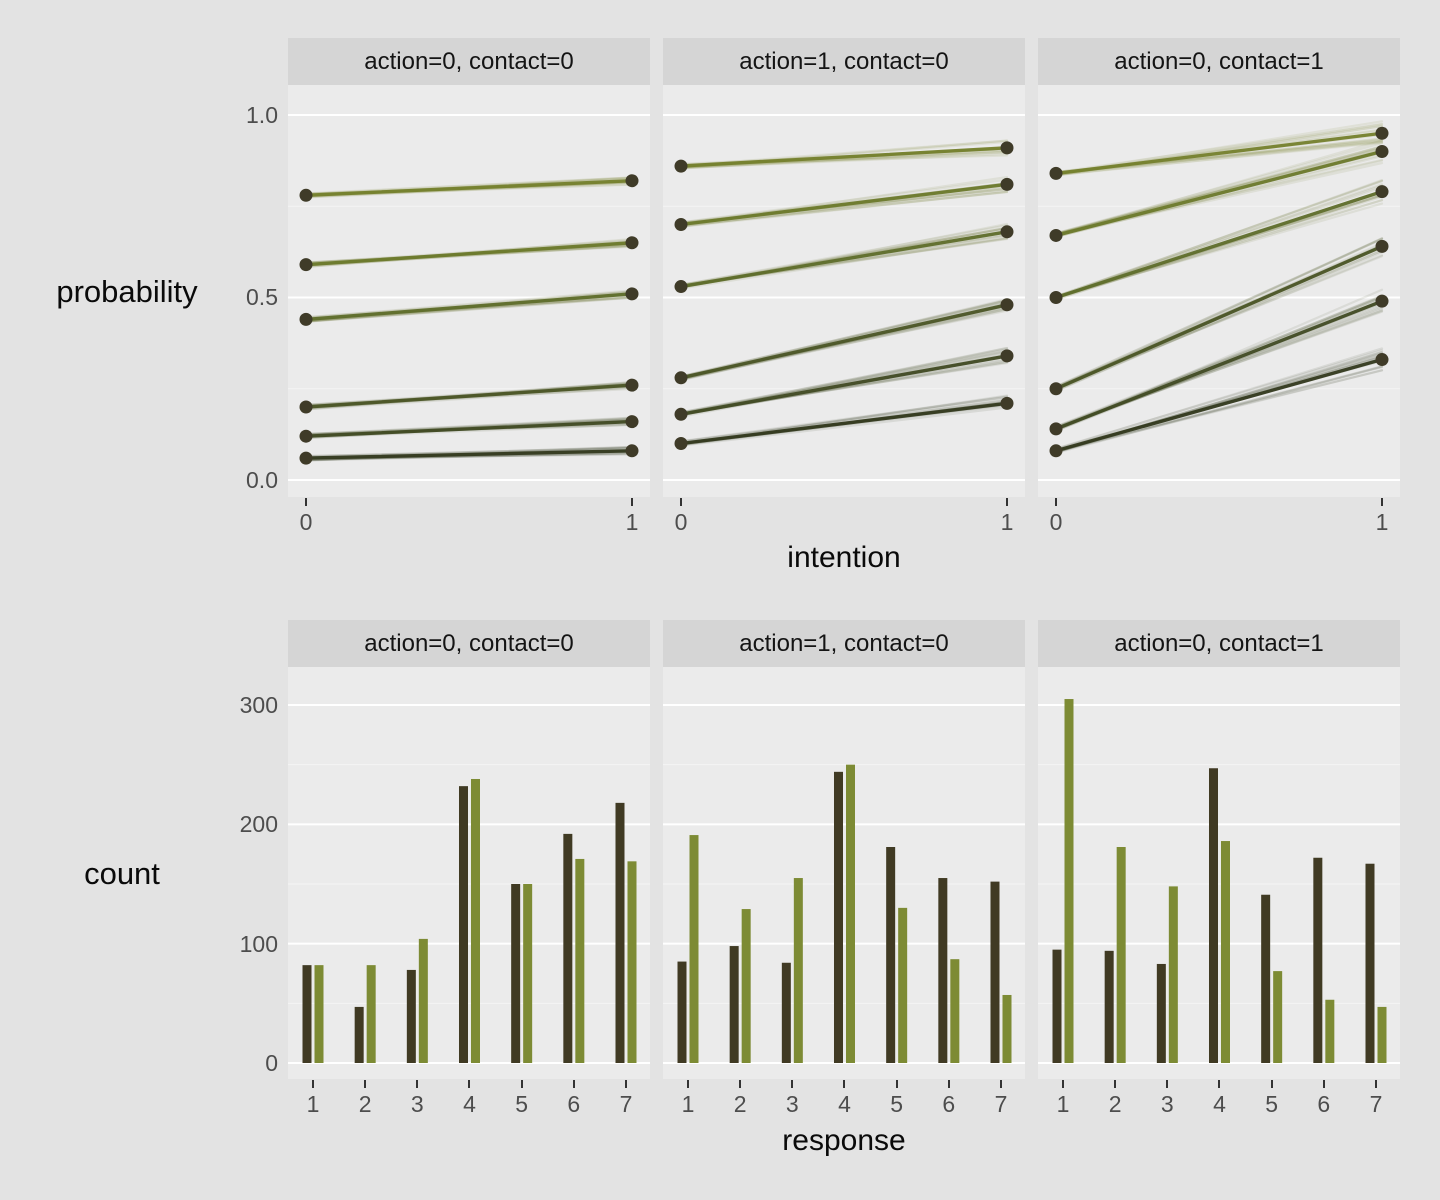 Image resolution: width=1440 pixels, height=1200 pixels. I want to click on y-tick-label: 300, so click(258, 705).